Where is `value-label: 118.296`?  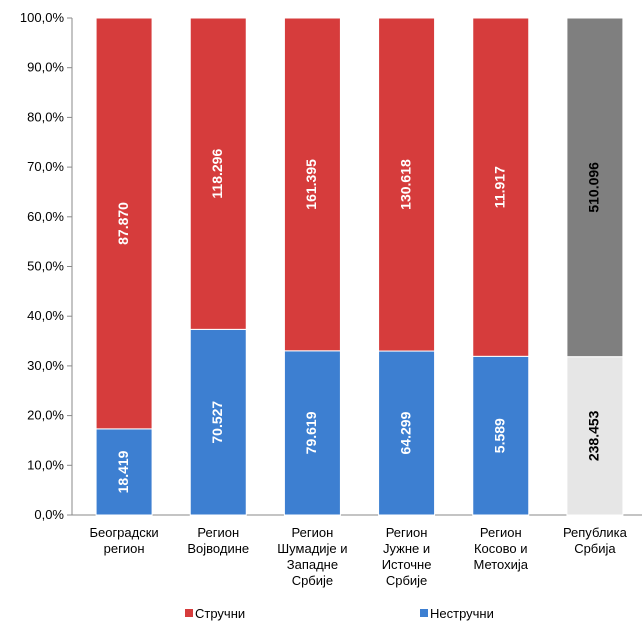
value-label: 118.296 is located at coordinates (217, 174).